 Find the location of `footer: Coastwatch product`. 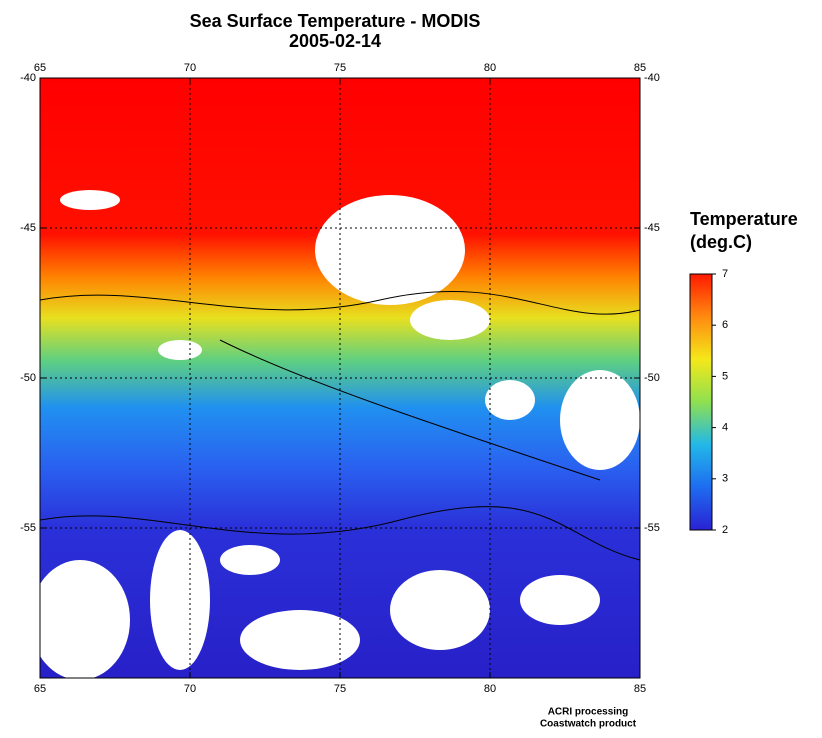

footer: Coastwatch product is located at coordinates (588, 724).